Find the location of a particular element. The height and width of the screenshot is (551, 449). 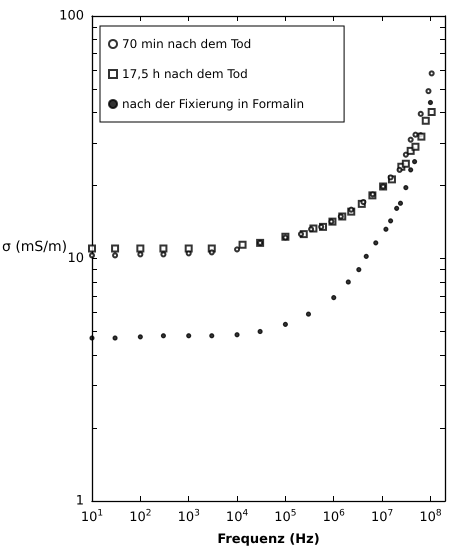

x-axis-title: Frequenz (Hz) is located at coordinates (268, 539).